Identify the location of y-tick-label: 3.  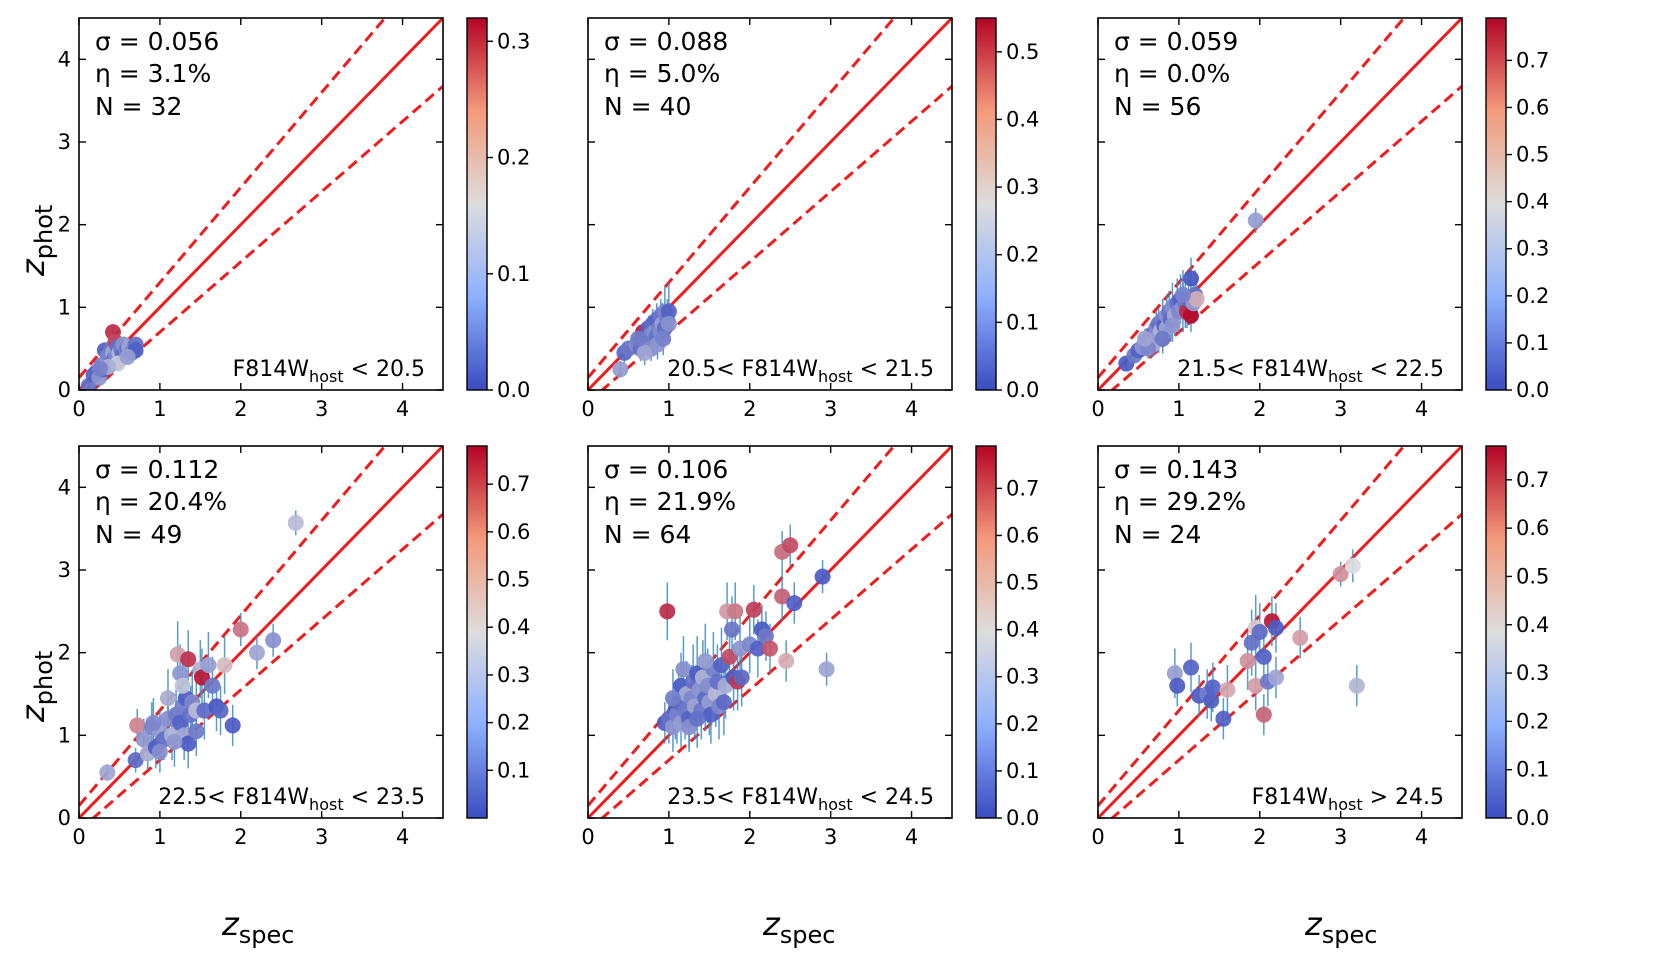
(64, 142).